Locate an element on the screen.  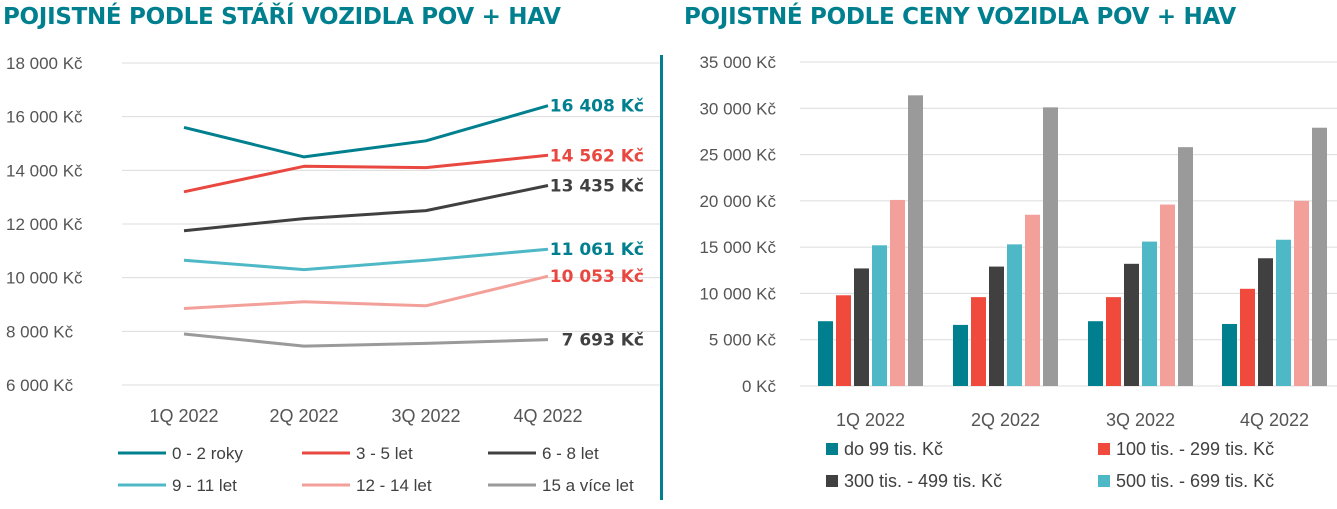
line-end-data-label: 16 408 Kč is located at coordinates (597, 107).